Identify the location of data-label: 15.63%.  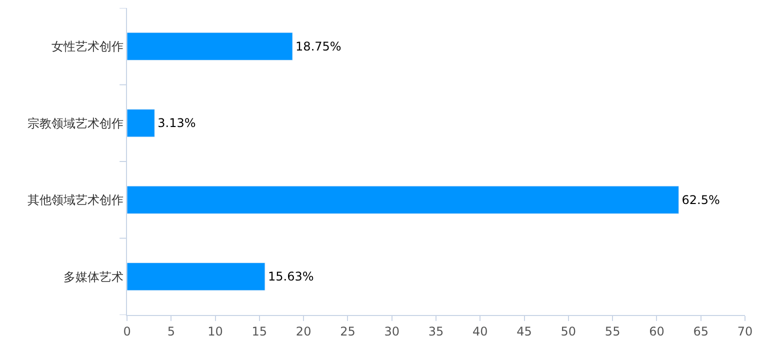
(291, 277).